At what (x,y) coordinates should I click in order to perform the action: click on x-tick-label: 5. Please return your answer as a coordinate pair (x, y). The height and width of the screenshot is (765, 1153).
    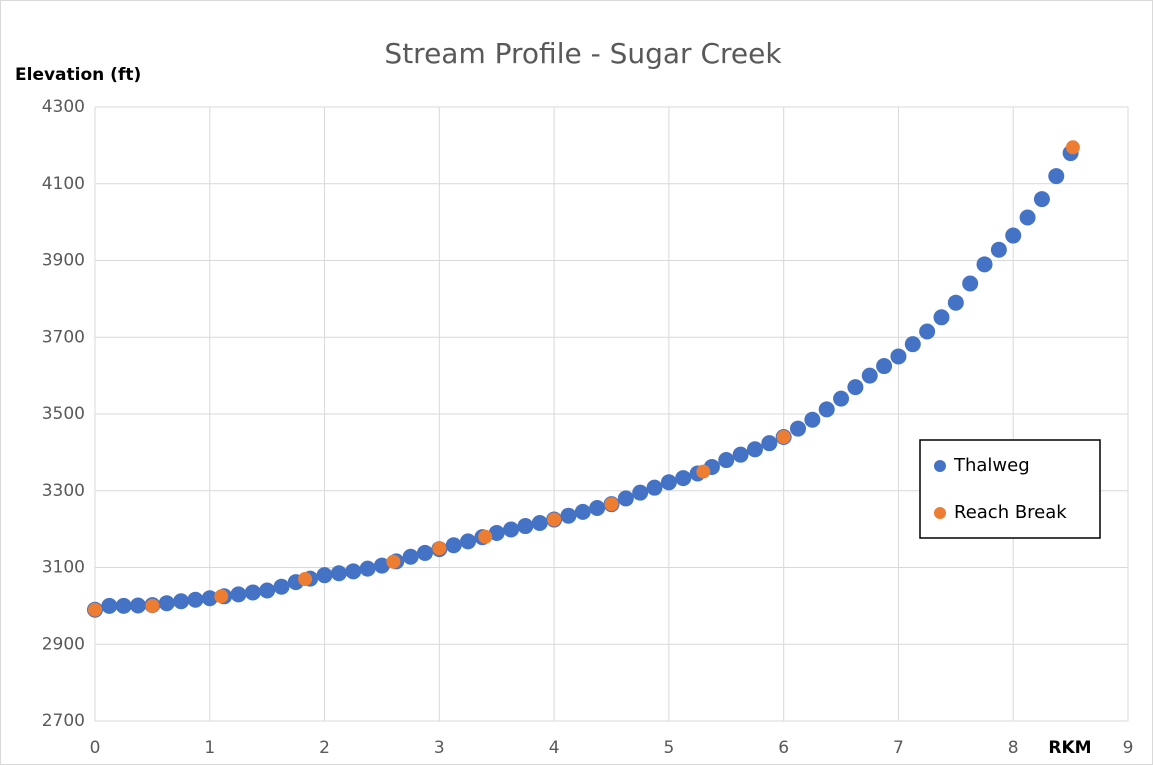
    Looking at the image, I should click on (668, 748).